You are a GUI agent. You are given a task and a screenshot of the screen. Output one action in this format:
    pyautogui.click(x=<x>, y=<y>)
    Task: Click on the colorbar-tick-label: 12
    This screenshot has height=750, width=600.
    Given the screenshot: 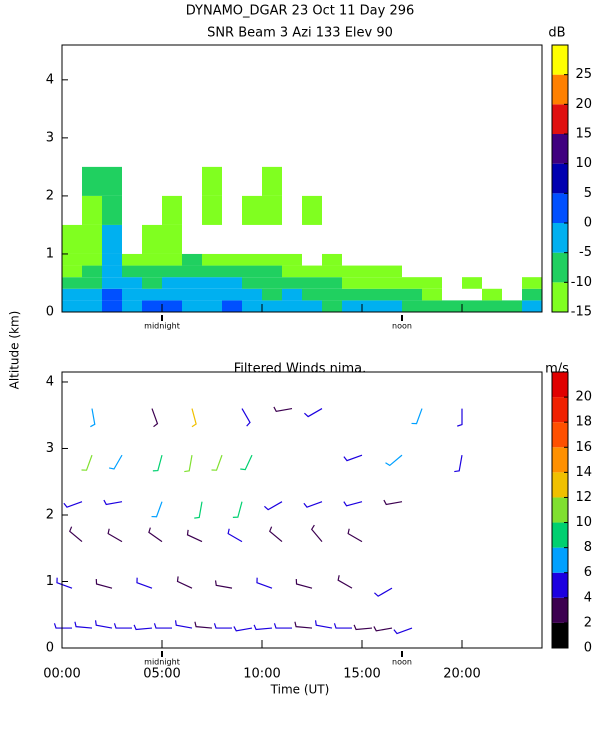 What is the action you would take?
    pyautogui.click(x=583, y=497)
    